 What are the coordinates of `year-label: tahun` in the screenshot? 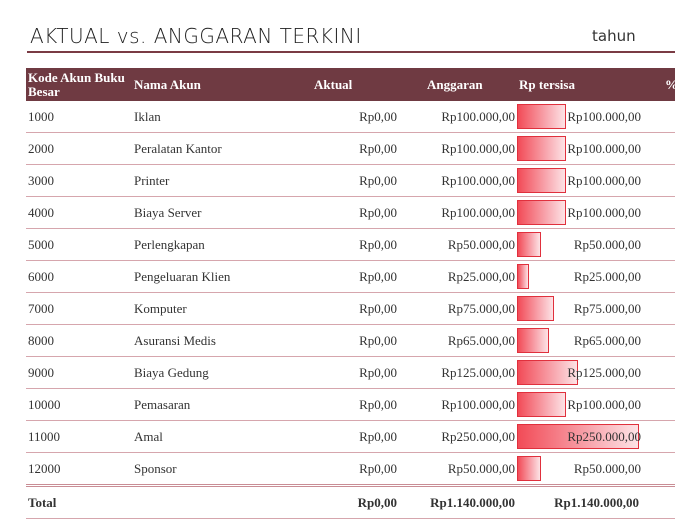 It's located at (614, 36).